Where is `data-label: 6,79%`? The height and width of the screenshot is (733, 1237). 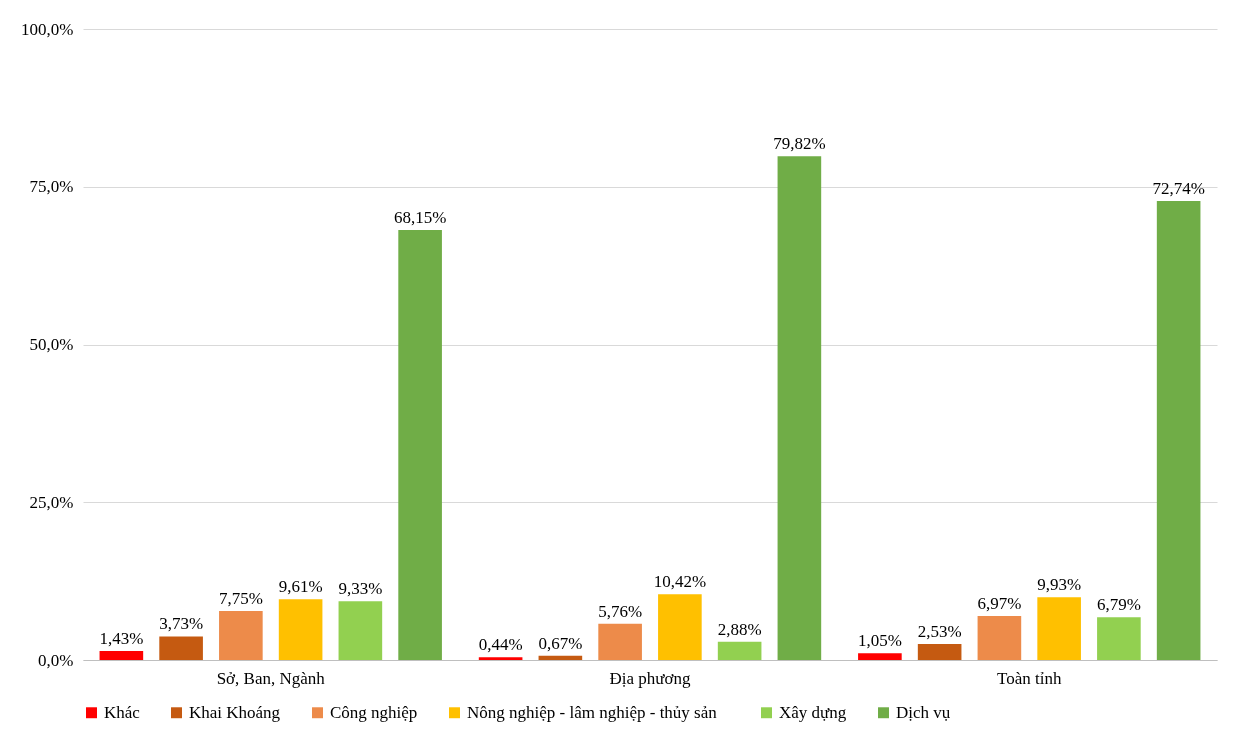
data-label: 6,79% is located at coordinates (1118, 605).